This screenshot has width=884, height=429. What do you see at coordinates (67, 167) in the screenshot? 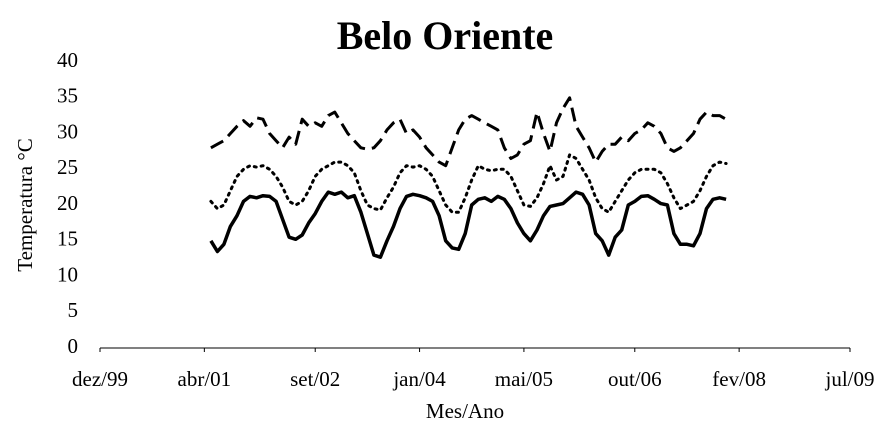
I see `y-tick-label: 25` at bounding box center [67, 167].